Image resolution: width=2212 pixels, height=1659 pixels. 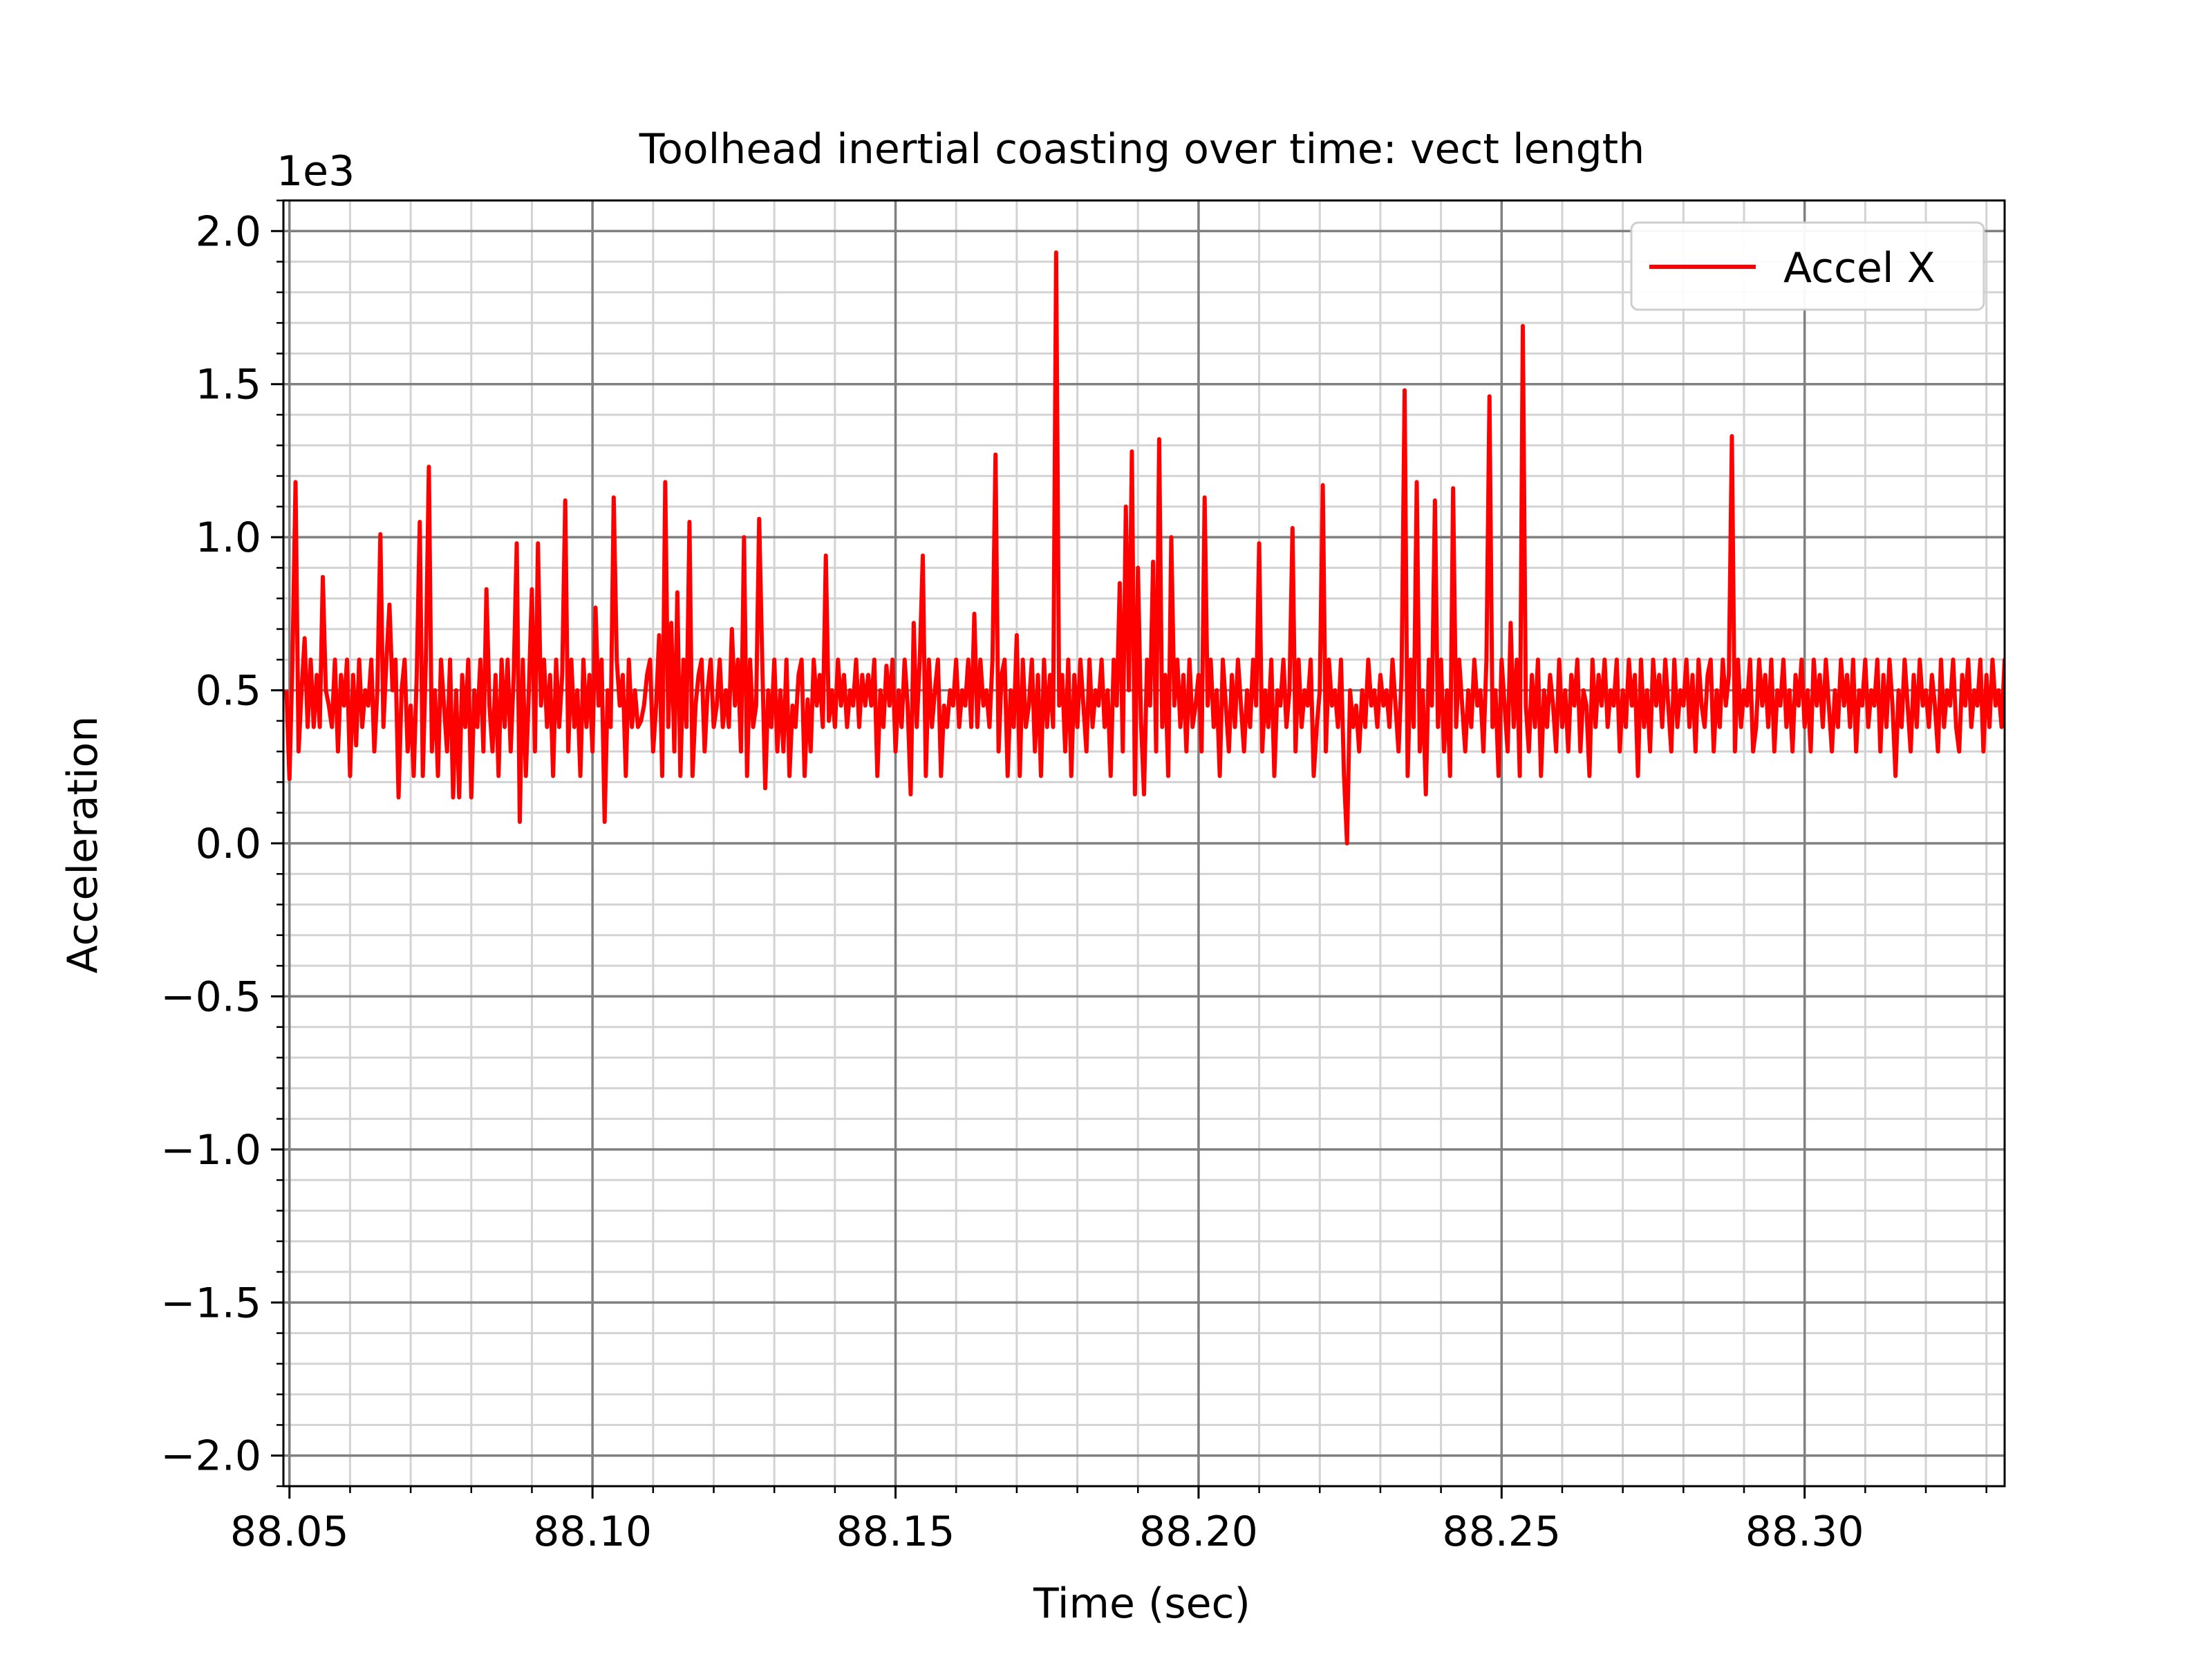 What do you see at coordinates (228, 232) in the screenshot?
I see `y-tick-label: 2.0` at bounding box center [228, 232].